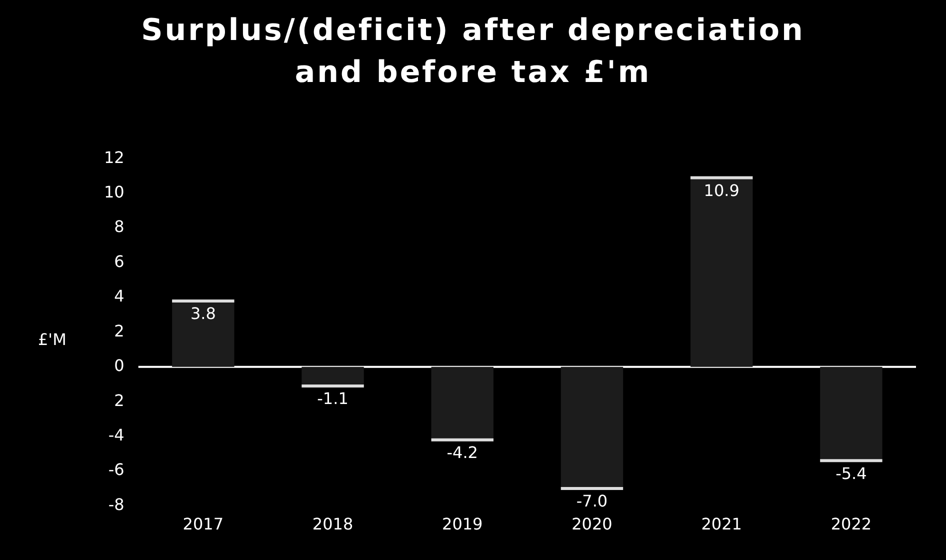  What do you see at coordinates (116, 504) in the screenshot?
I see `y-tick-label: -8` at bounding box center [116, 504].